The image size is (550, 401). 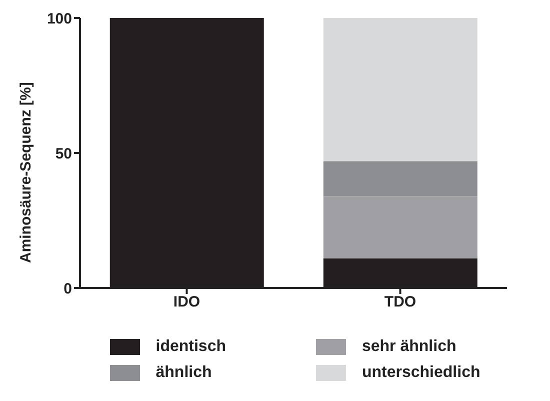 What do you see at coordinates (59, 19) in the screenshot?
I see `y-tick-label: 100` at bounding box center [59, 19].